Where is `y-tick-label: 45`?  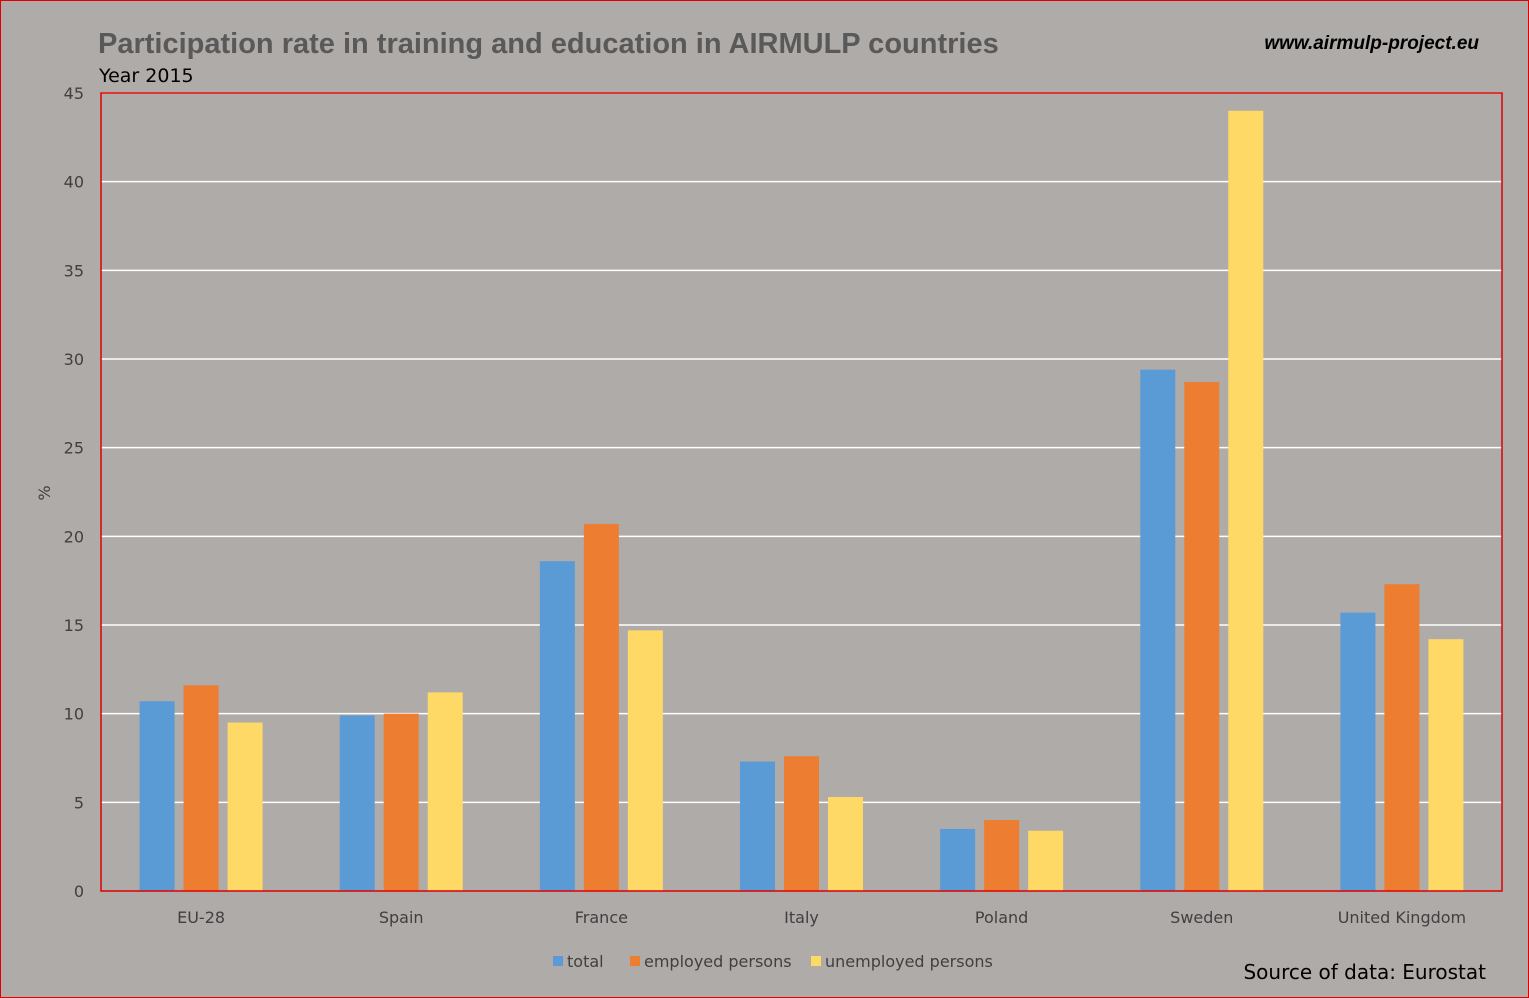
y-tick-label: 45 is located at coordinates (74, 93).